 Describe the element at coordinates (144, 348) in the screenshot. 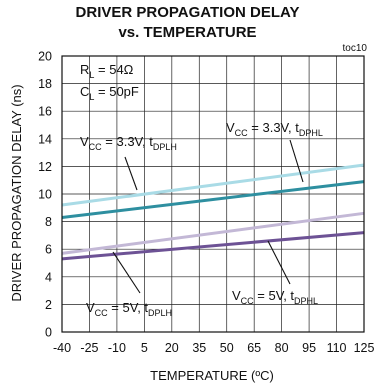

I see `x-tick-label: 5` at that location.